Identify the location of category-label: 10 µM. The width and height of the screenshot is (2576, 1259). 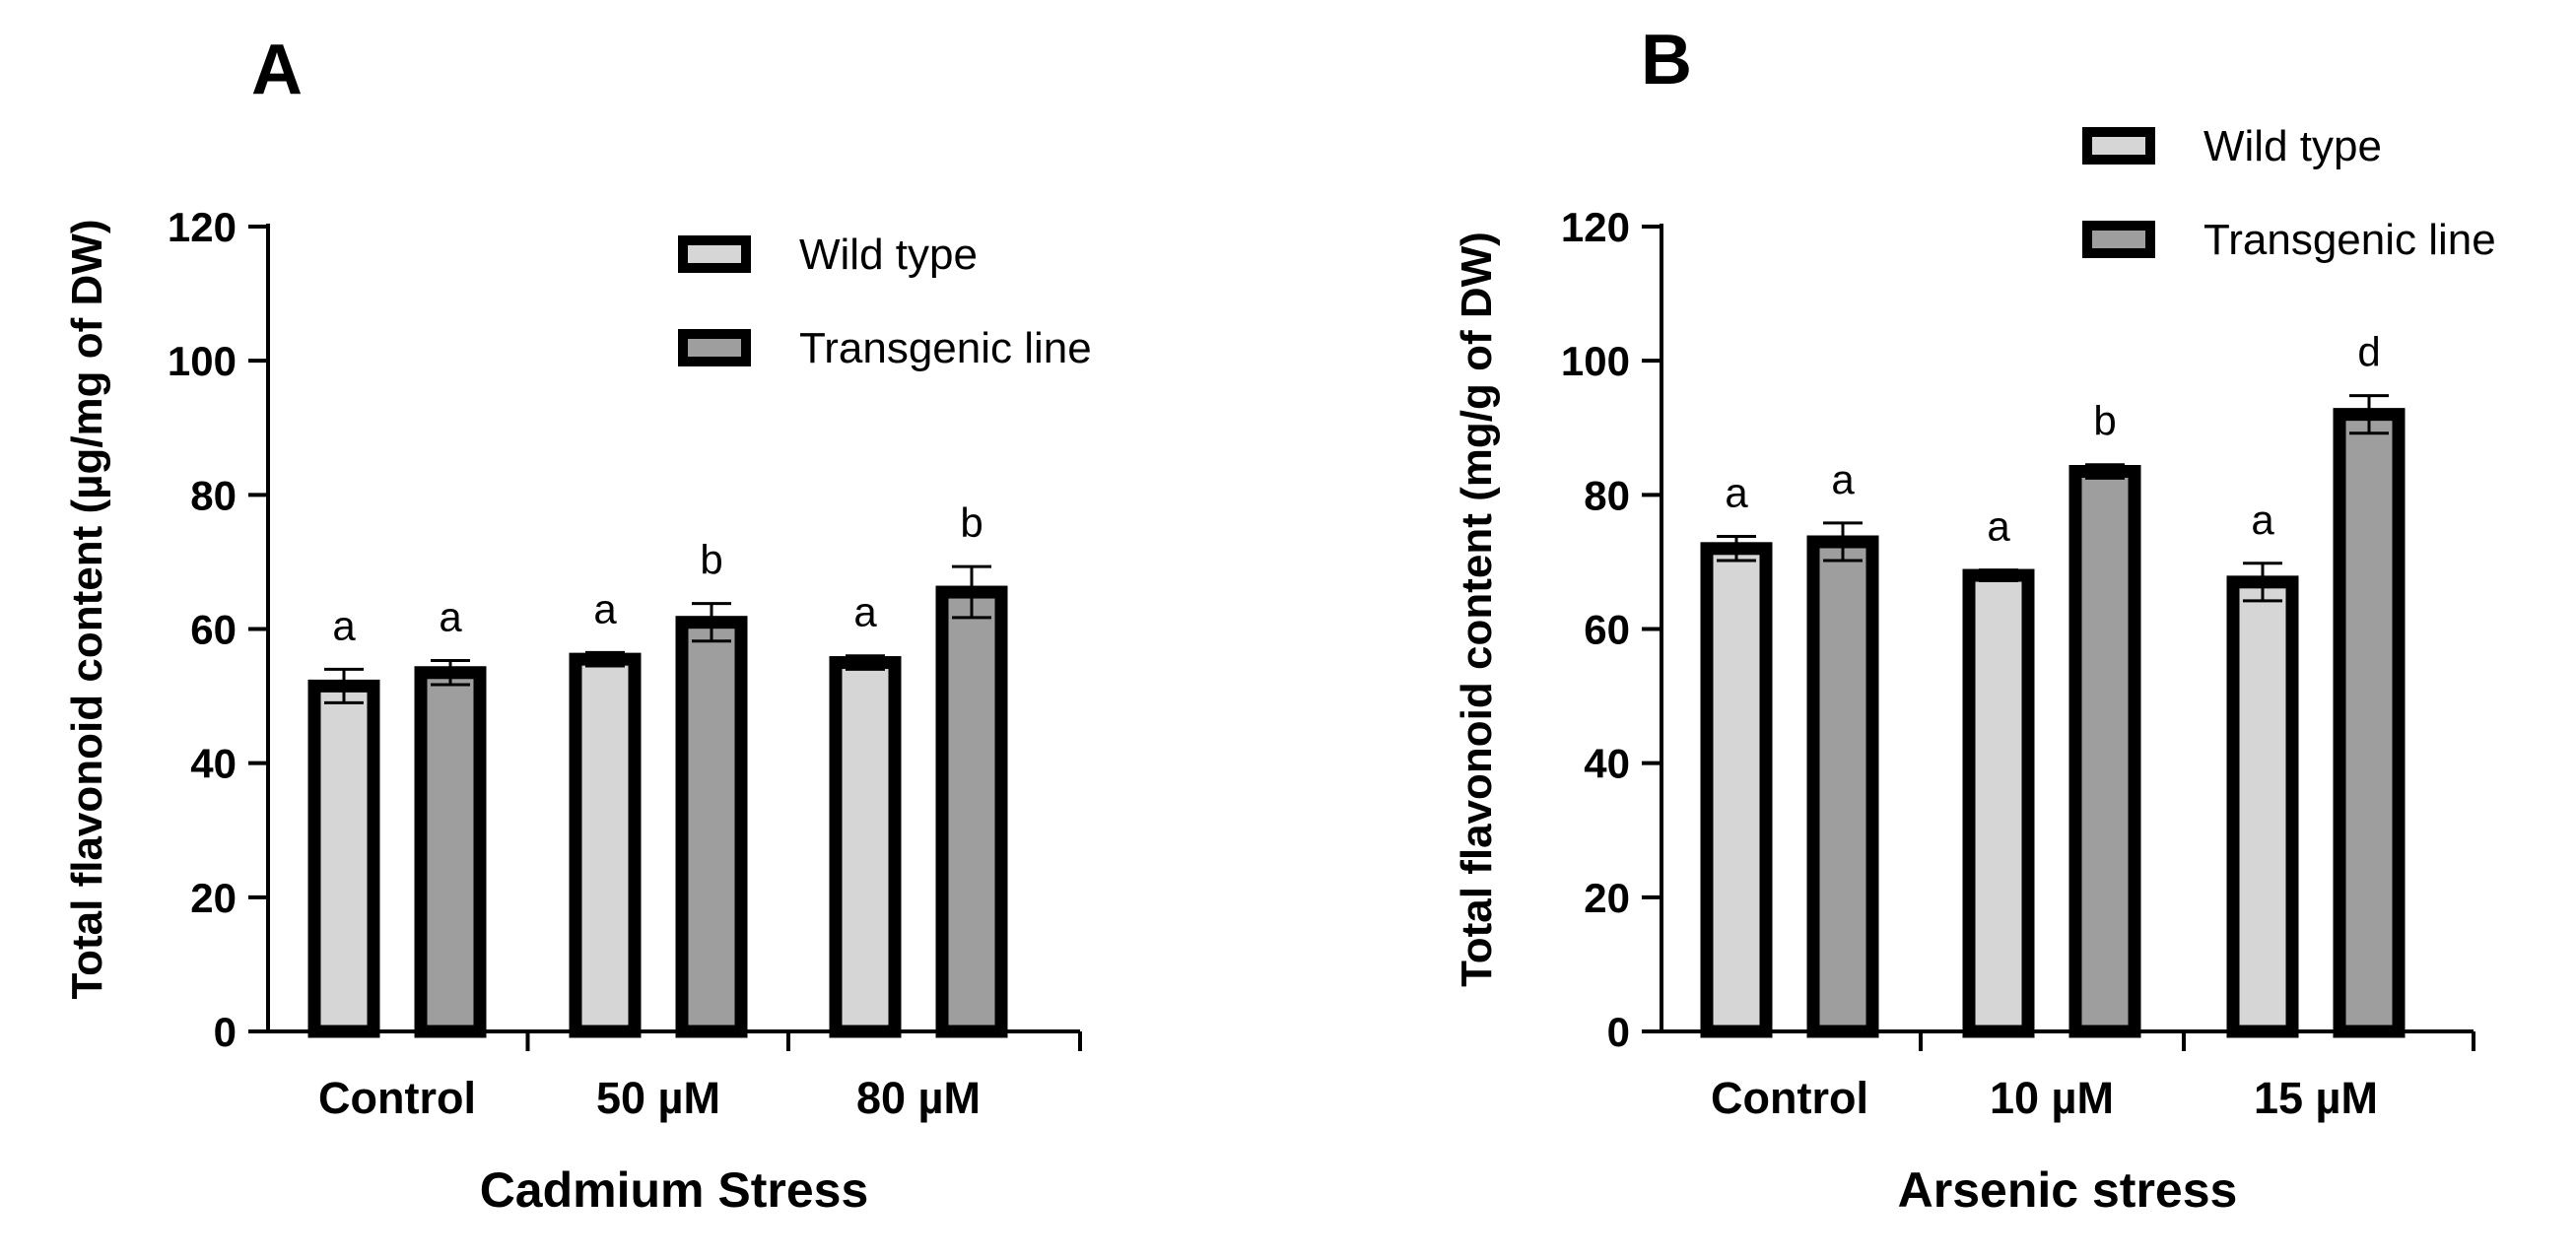
(2052, 1098).